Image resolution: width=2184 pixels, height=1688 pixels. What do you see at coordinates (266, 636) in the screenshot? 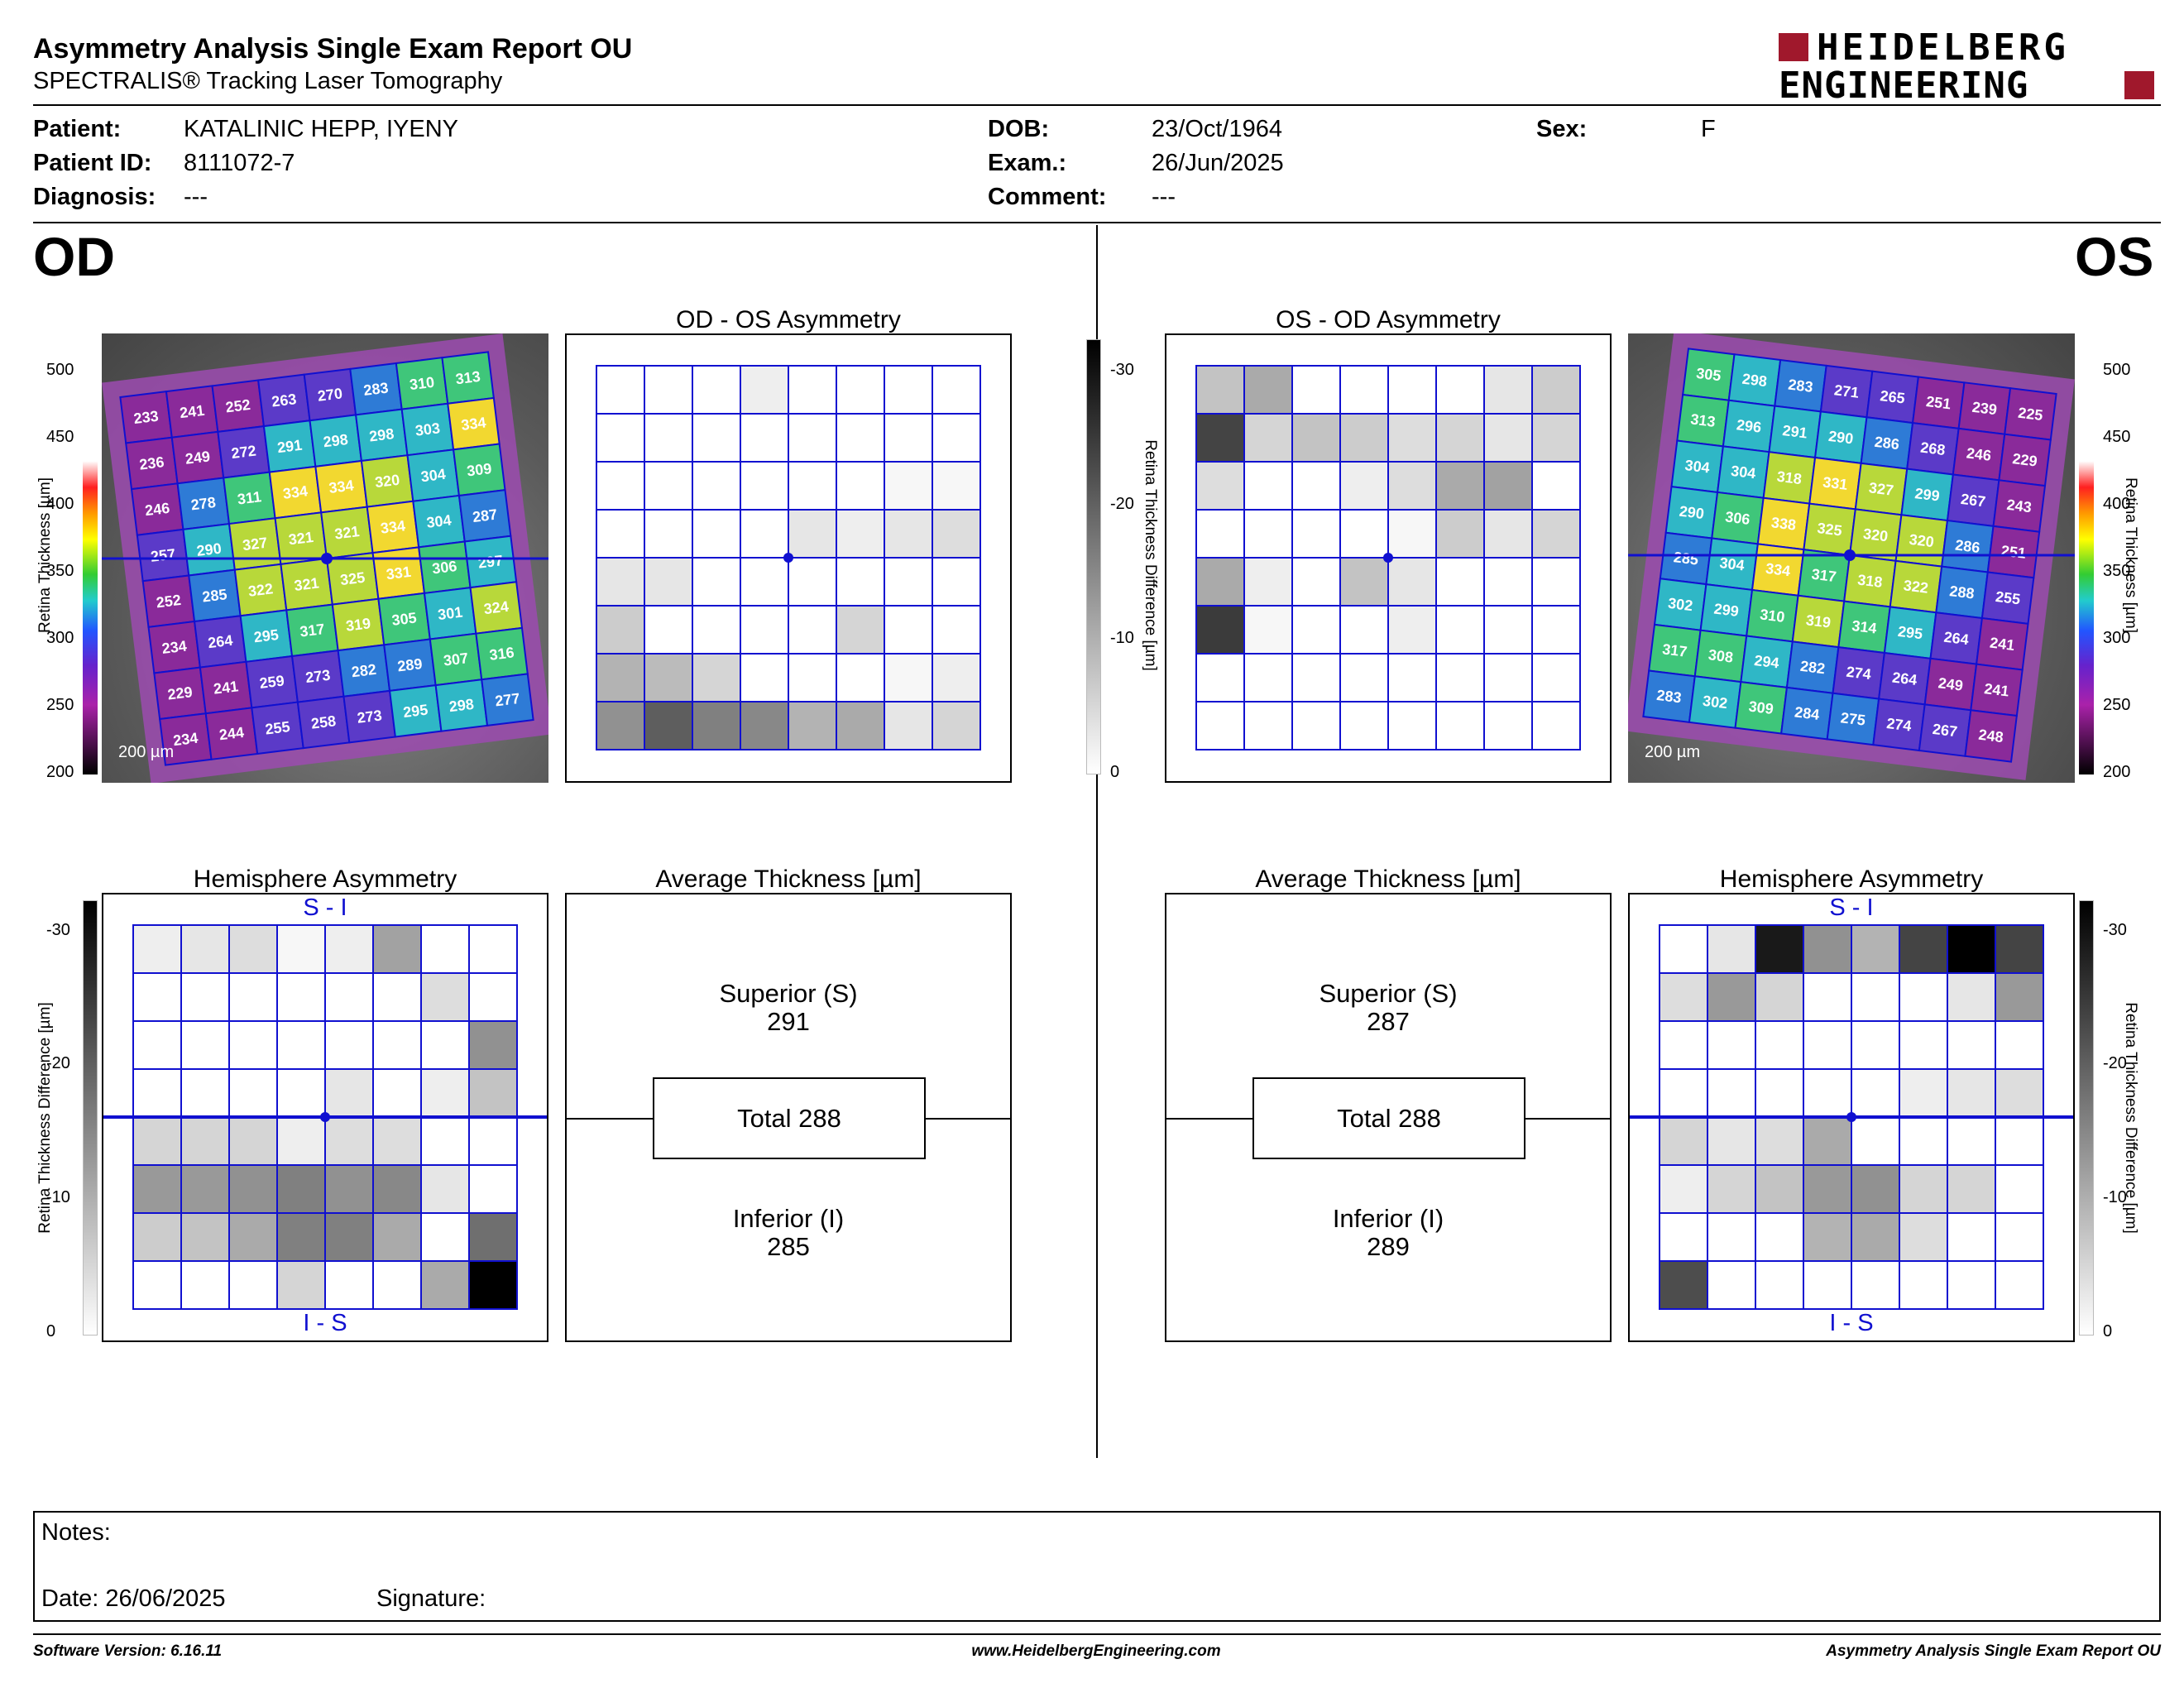
I see `od-thick-value-5-2: 295` at bounding box center [266, 636].